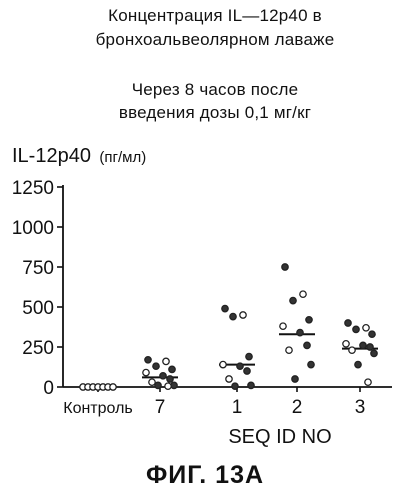 This screenshot has height=500, width=410. Describe the element at coordinates (38, 348) in the screenshot. I see `y-tick-label: 250` at that location.